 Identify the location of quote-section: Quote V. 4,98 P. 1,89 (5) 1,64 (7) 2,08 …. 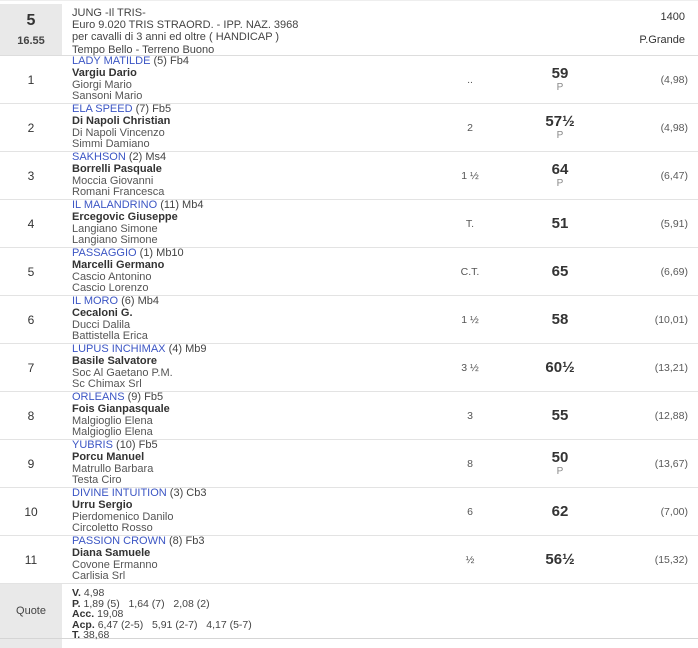
(349, 612).